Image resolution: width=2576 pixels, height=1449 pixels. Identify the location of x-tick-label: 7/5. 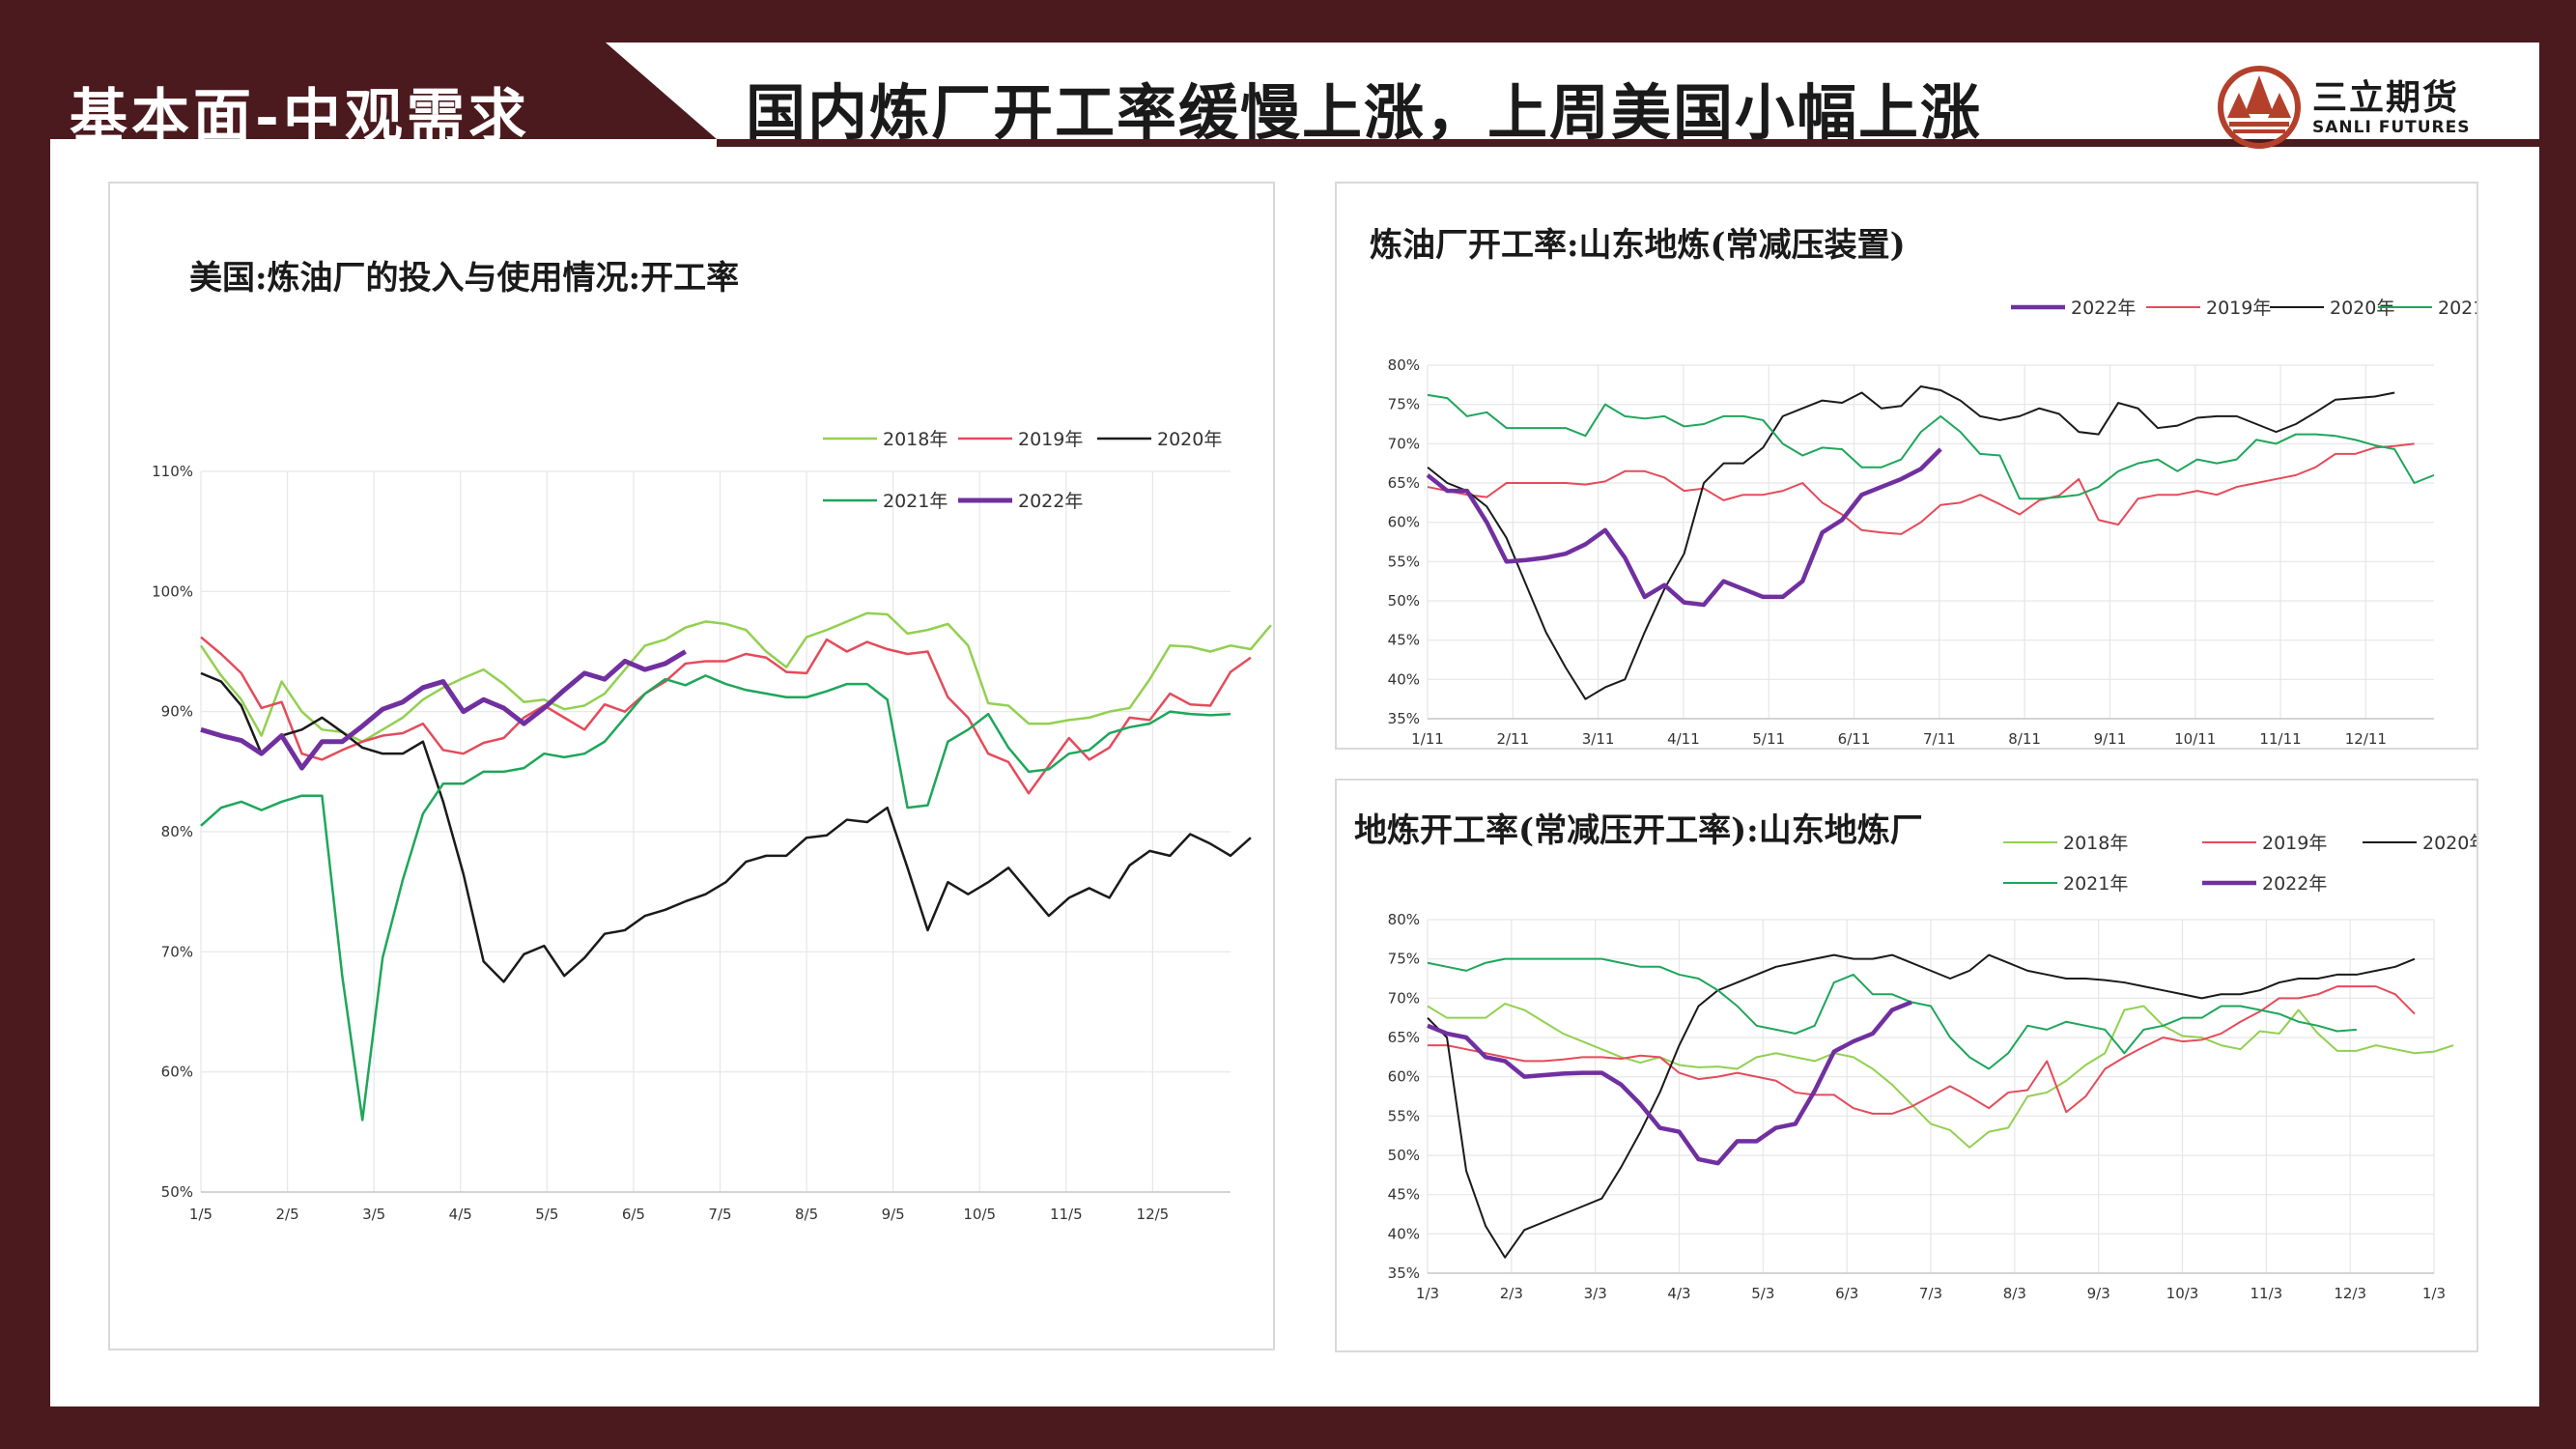
(719, 1214).